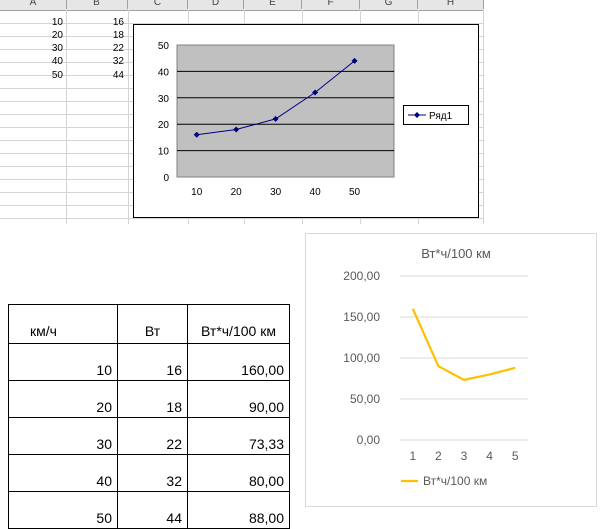  I want to click on table-row: 50 44 88,00, so click(149, 510).